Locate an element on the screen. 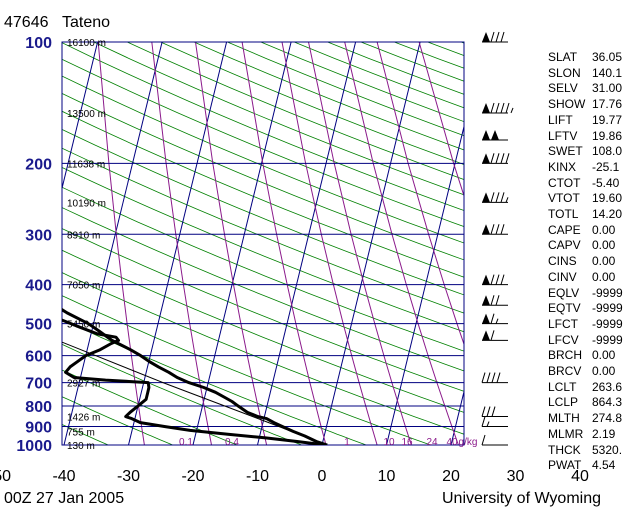  index-row: SWET 108.0 is located at coordinates (590, 152).